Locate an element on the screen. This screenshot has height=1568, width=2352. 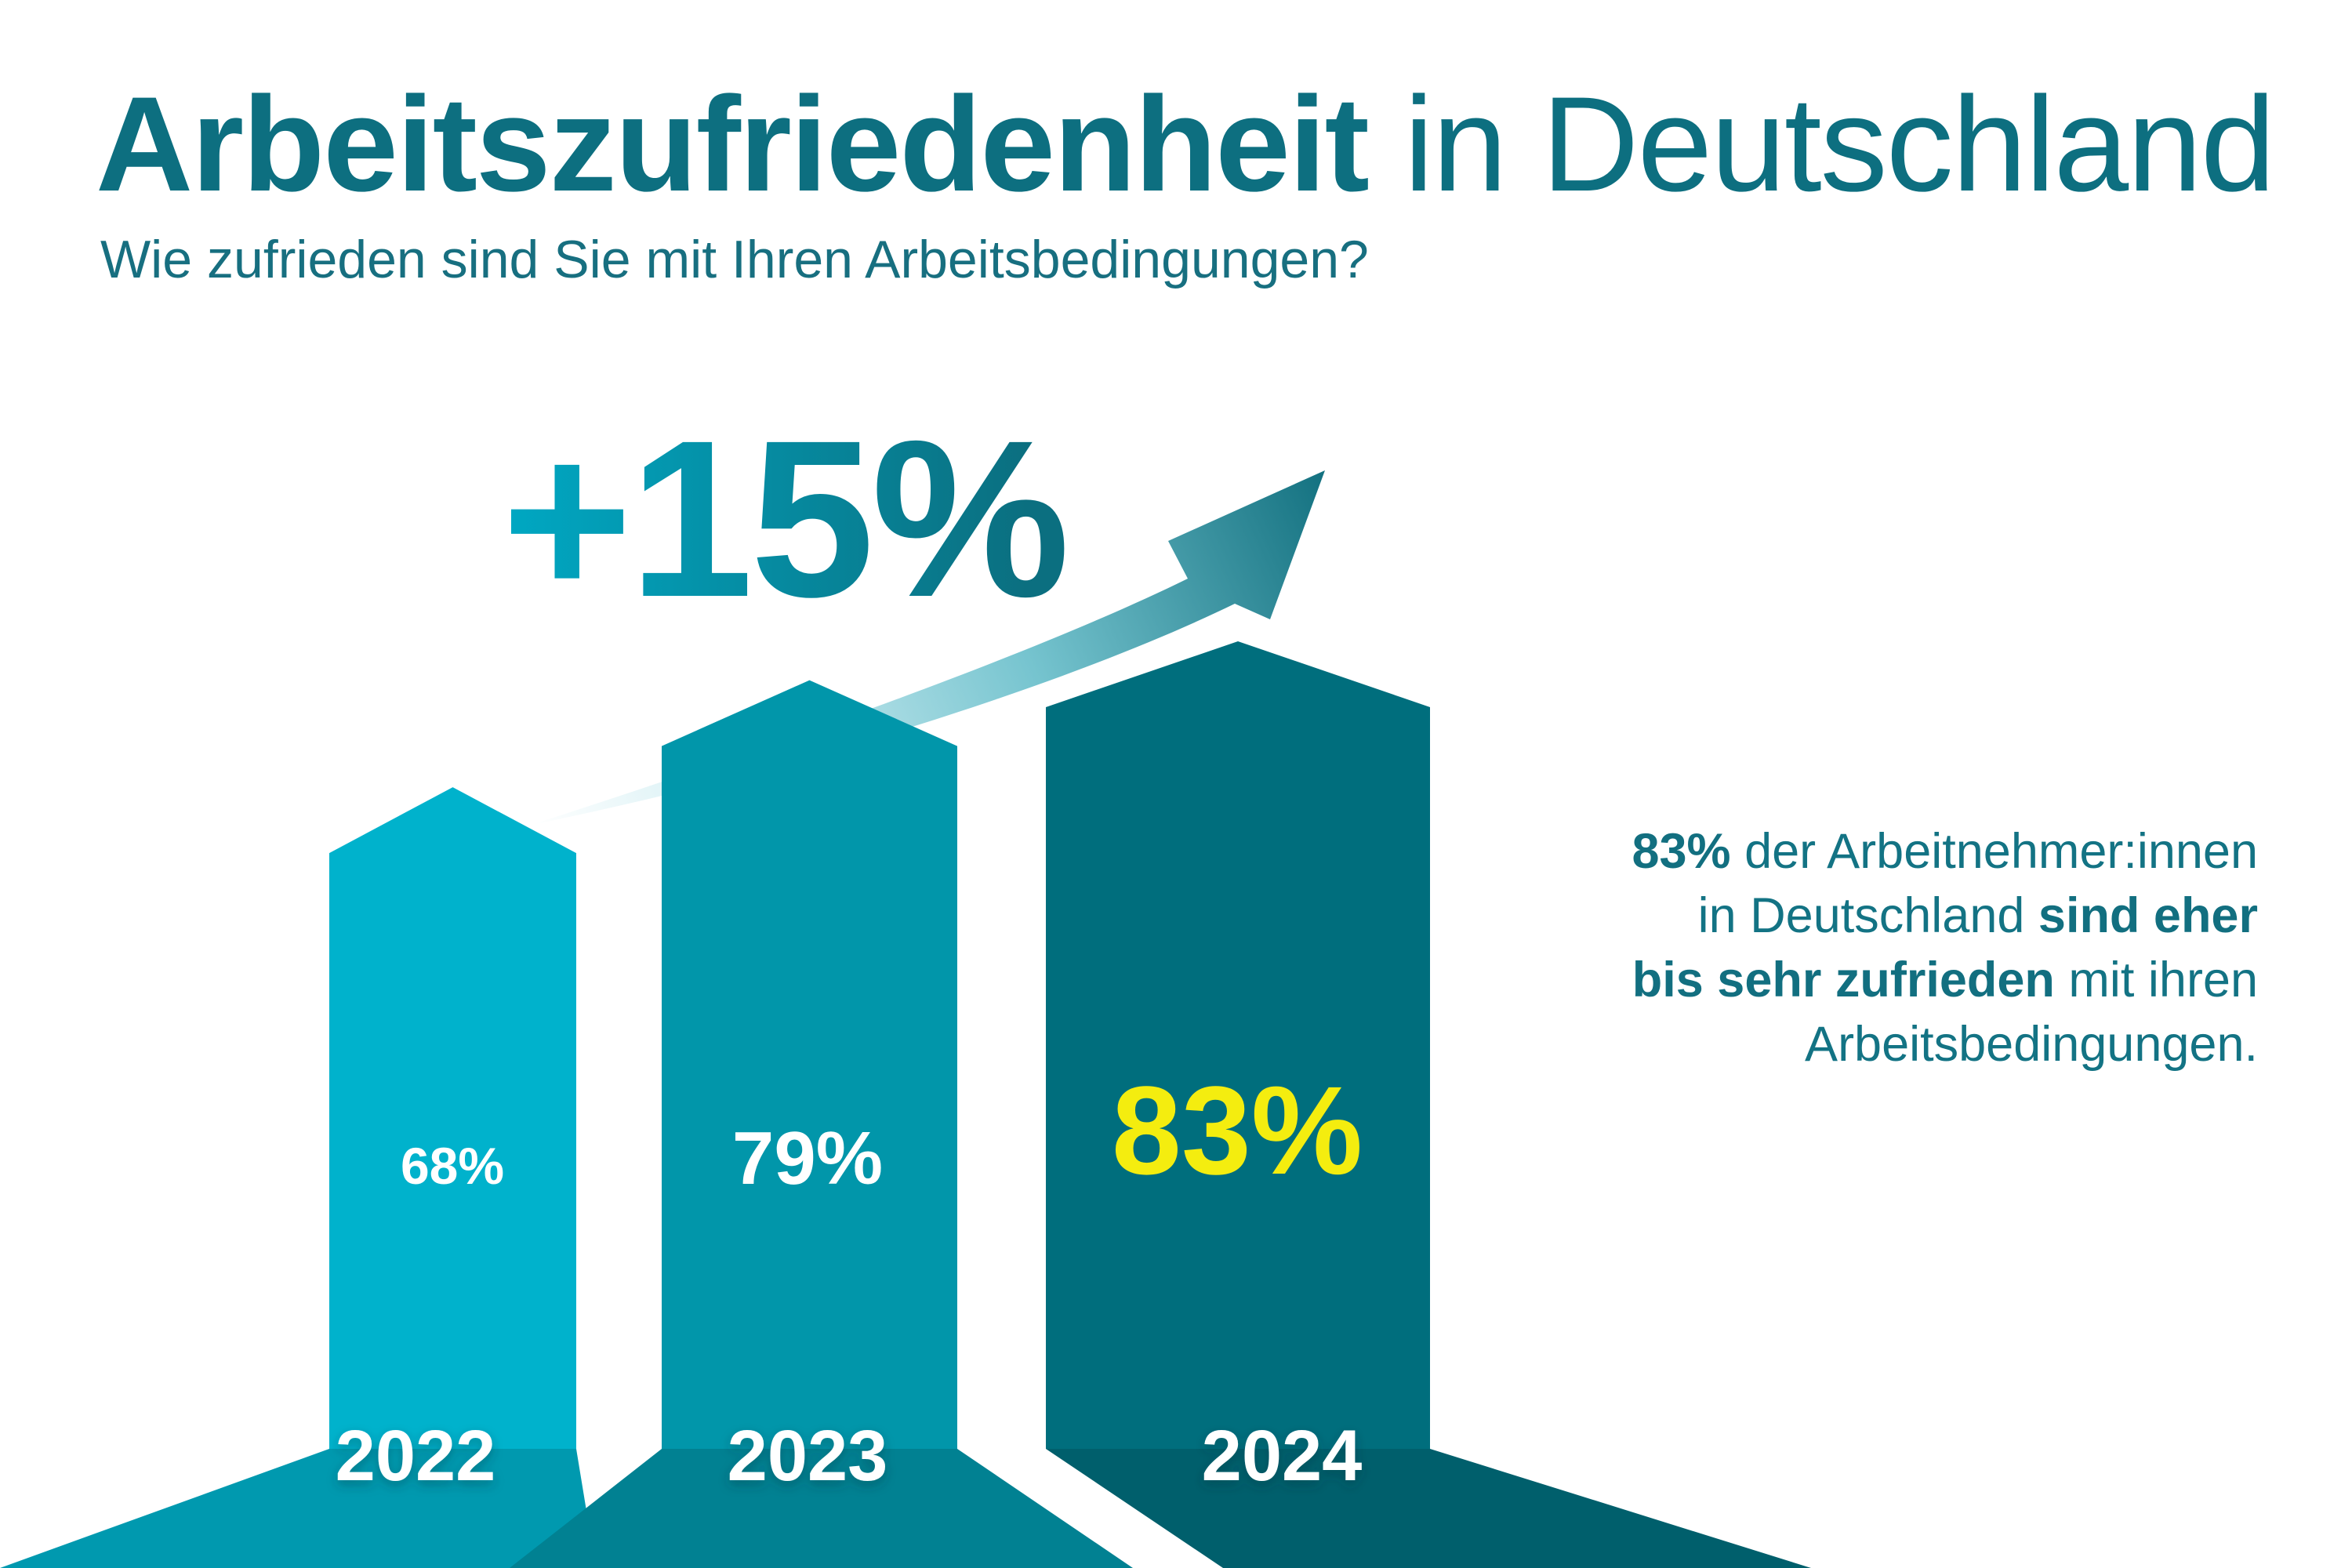
summary-text-part: der Arbeitnehmer:innen is located at coordinates (1994, 851).